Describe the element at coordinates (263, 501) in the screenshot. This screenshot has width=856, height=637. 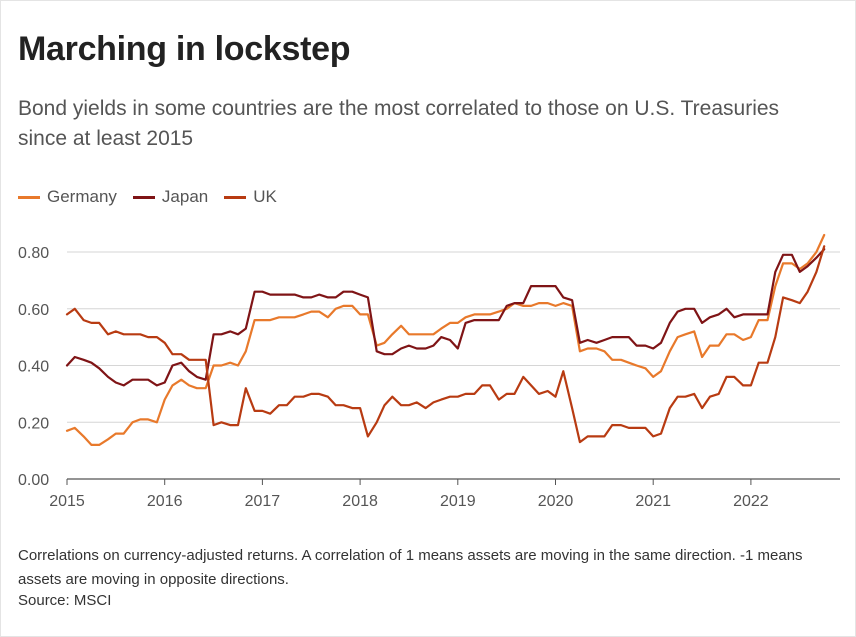
I see `x-tick-label: 2017` at that location.